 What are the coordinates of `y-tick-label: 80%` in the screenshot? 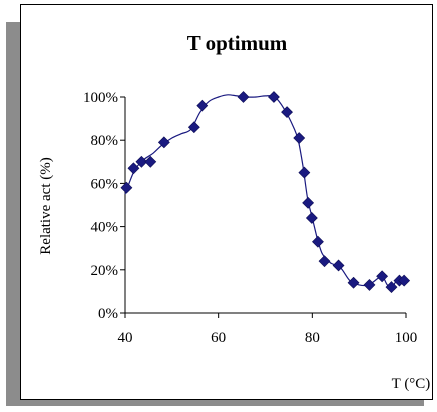 It's located at (105, 141).